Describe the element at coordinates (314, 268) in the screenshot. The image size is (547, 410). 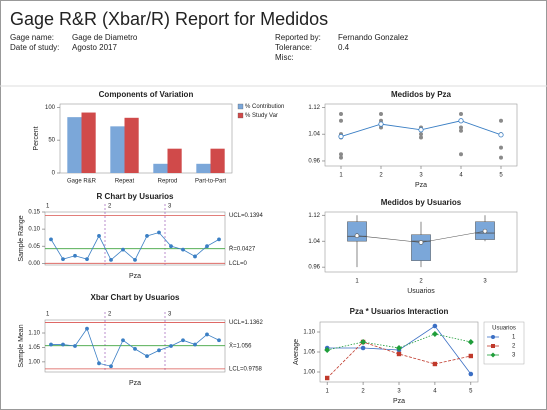
I see `y-tick-label: 0.96` at that location.